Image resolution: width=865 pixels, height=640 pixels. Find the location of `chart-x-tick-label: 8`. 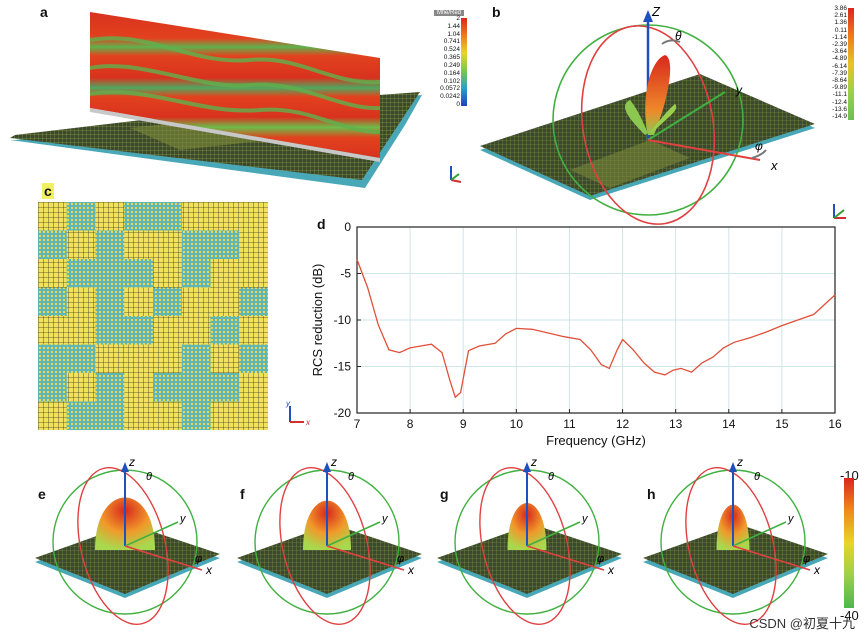

chart-x-tick-label: 8 is located at coordinates (410, 424).